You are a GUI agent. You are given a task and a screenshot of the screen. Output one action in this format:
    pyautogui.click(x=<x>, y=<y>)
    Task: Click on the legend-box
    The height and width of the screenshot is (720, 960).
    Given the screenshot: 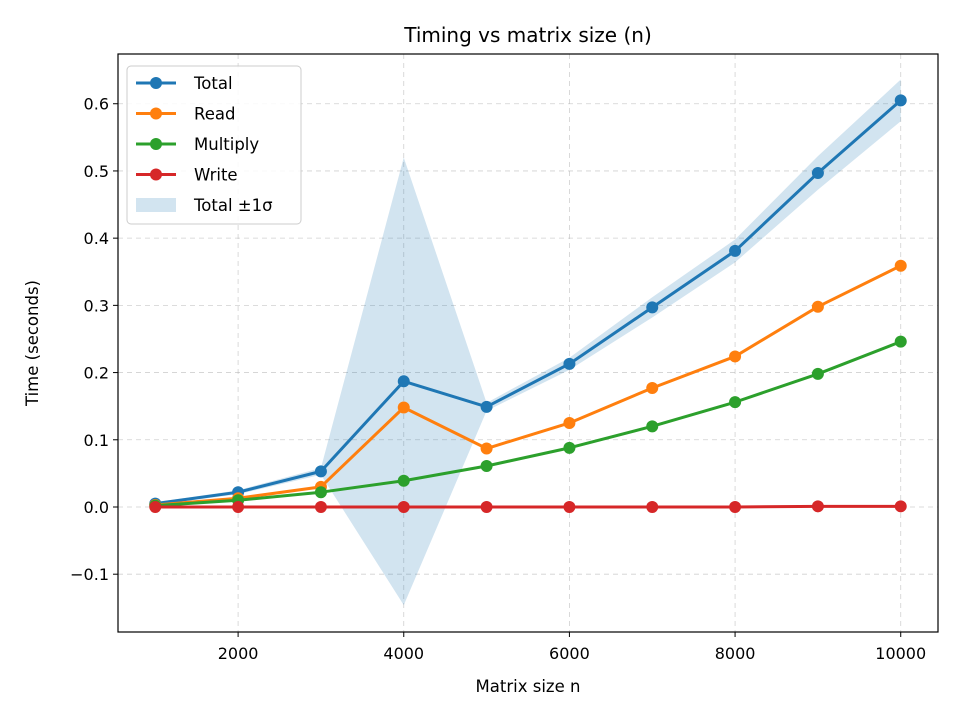 What is the action you would take?
    pyautogui.click(x=214, y=145)
    